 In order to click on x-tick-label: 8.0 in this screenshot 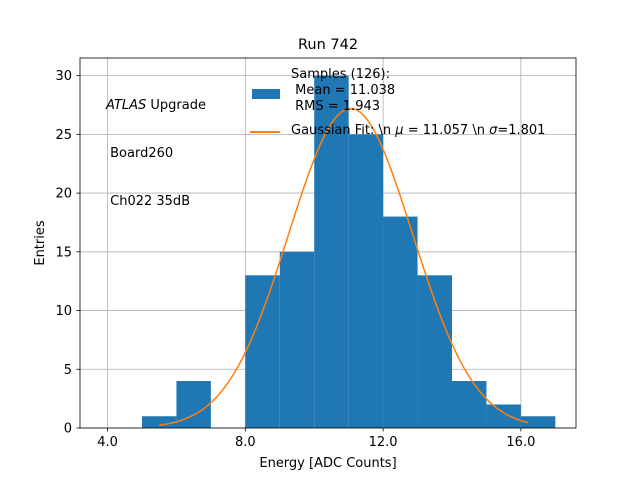, I will do `click(245, 442)`.